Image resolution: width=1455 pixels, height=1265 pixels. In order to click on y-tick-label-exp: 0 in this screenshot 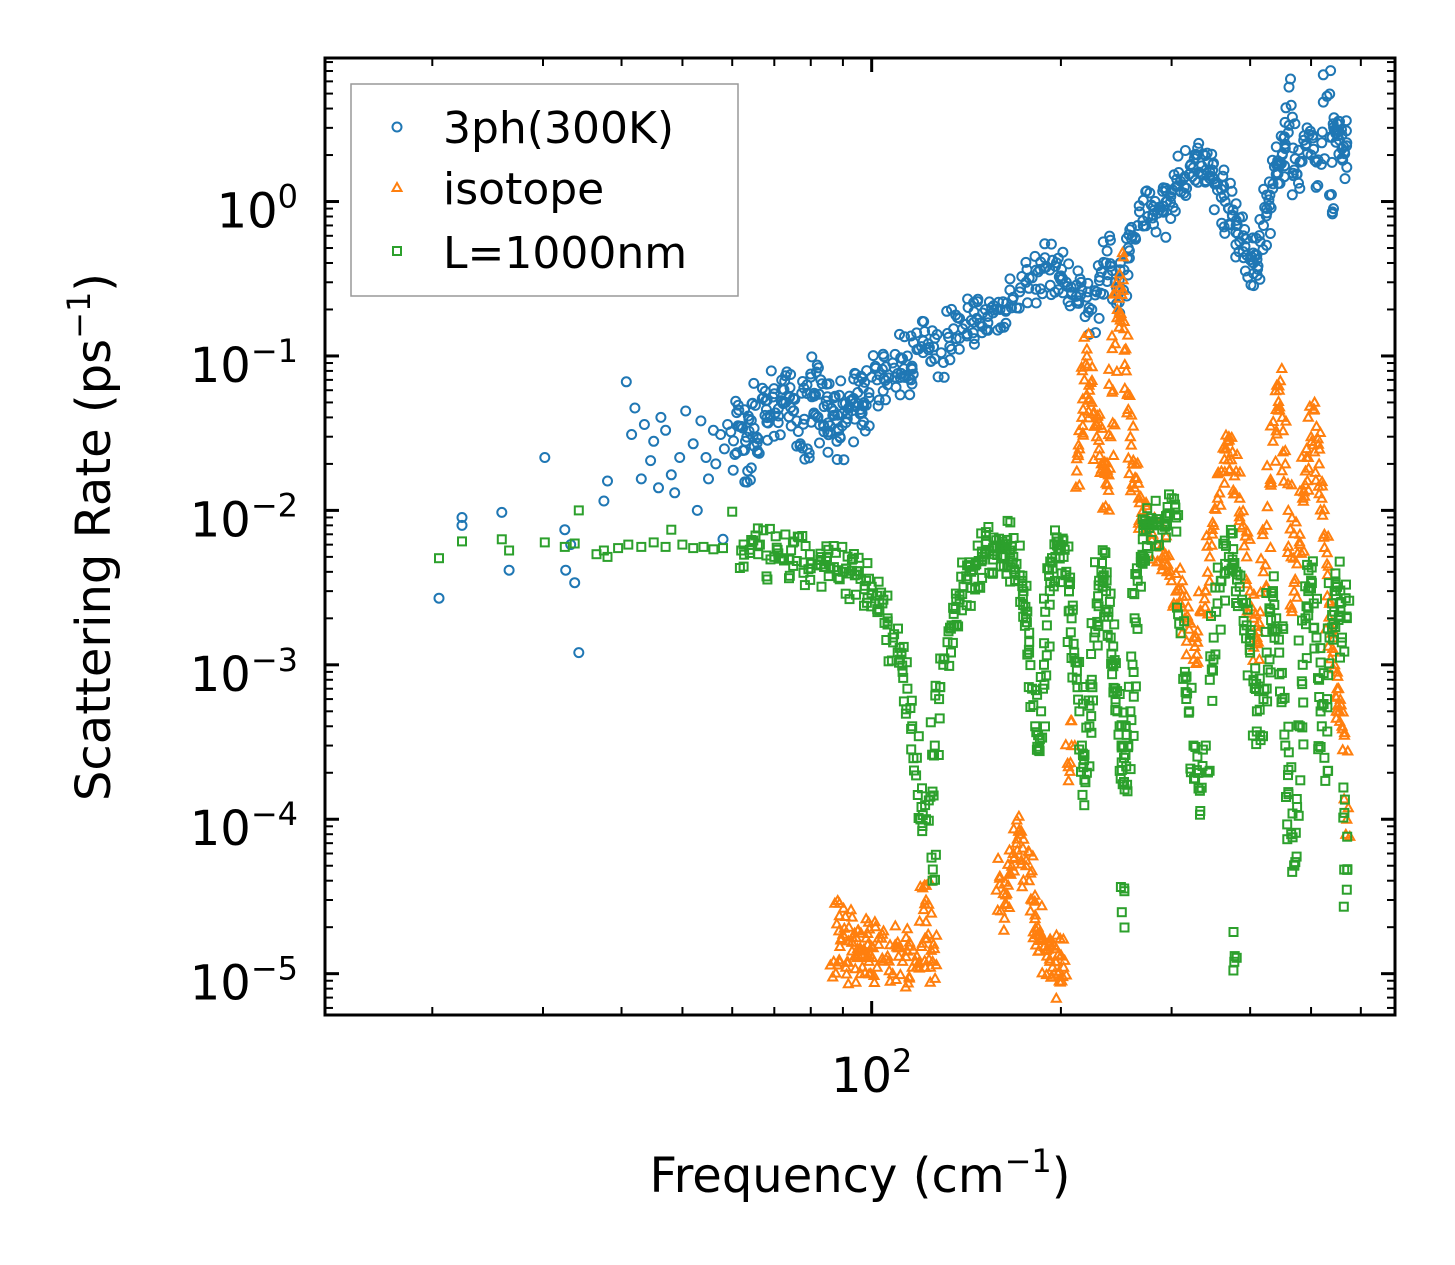, I will do `click(288, 197)`.